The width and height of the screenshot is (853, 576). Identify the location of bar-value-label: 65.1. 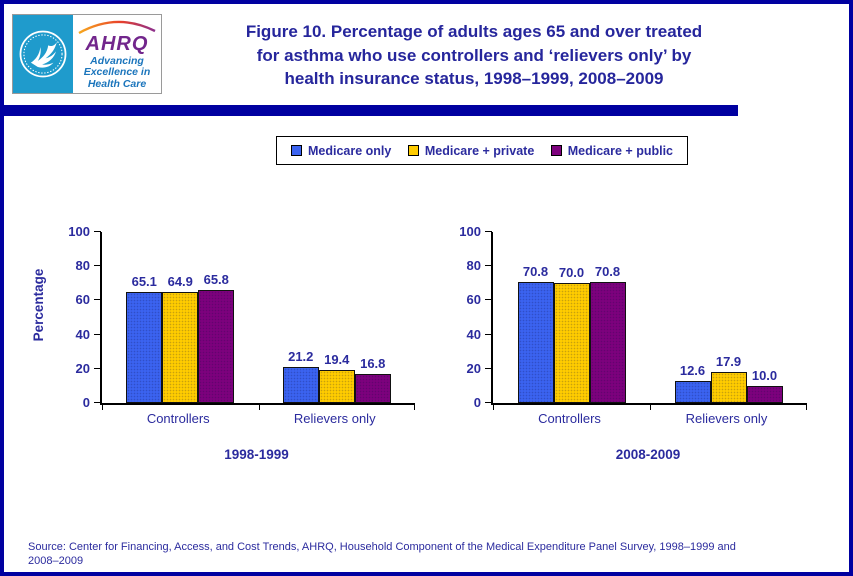
(144, 281).